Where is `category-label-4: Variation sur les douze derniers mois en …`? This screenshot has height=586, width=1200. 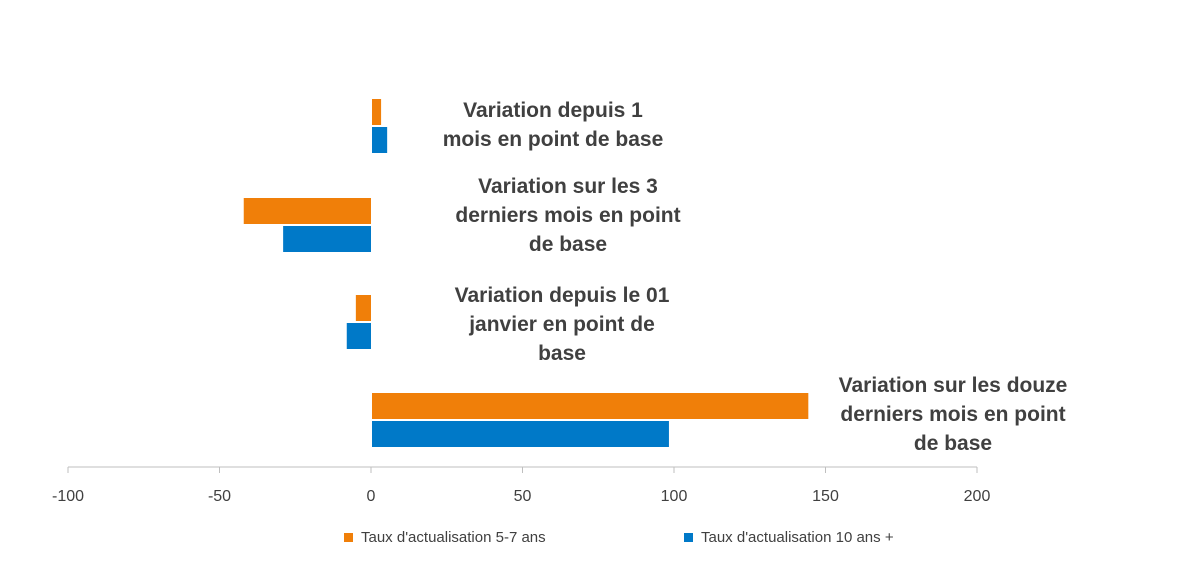 category-label-4: Variation sur les douze derniers mois en … is located at coordinates (953, 414).